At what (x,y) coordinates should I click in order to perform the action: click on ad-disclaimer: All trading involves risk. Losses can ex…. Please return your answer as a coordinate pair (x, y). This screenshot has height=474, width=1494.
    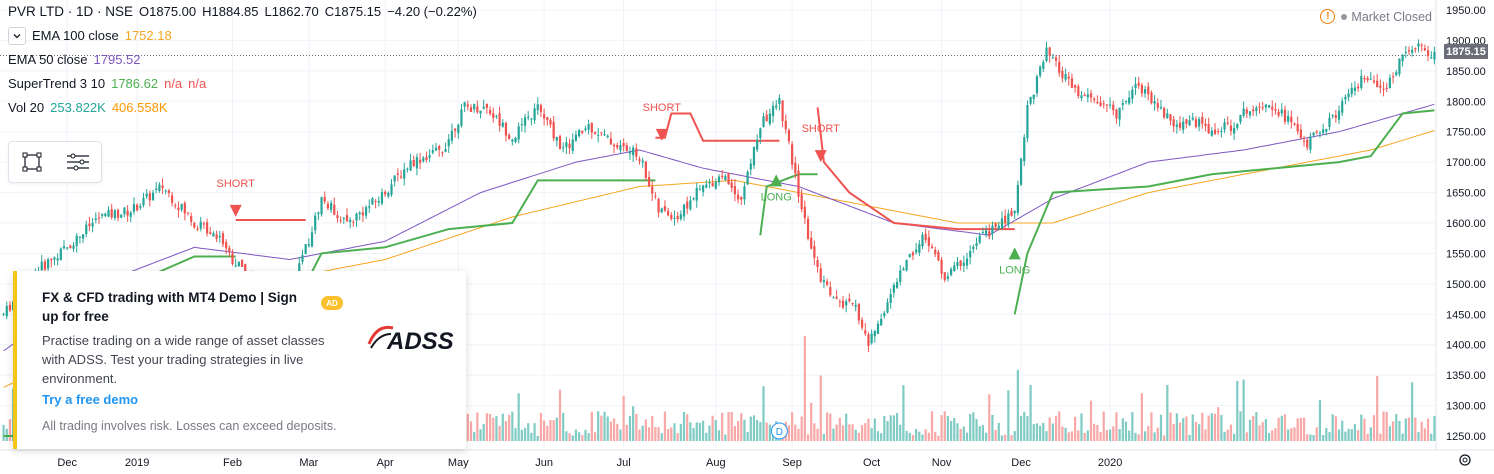
    Looking at the image, I should click on (189, 426).